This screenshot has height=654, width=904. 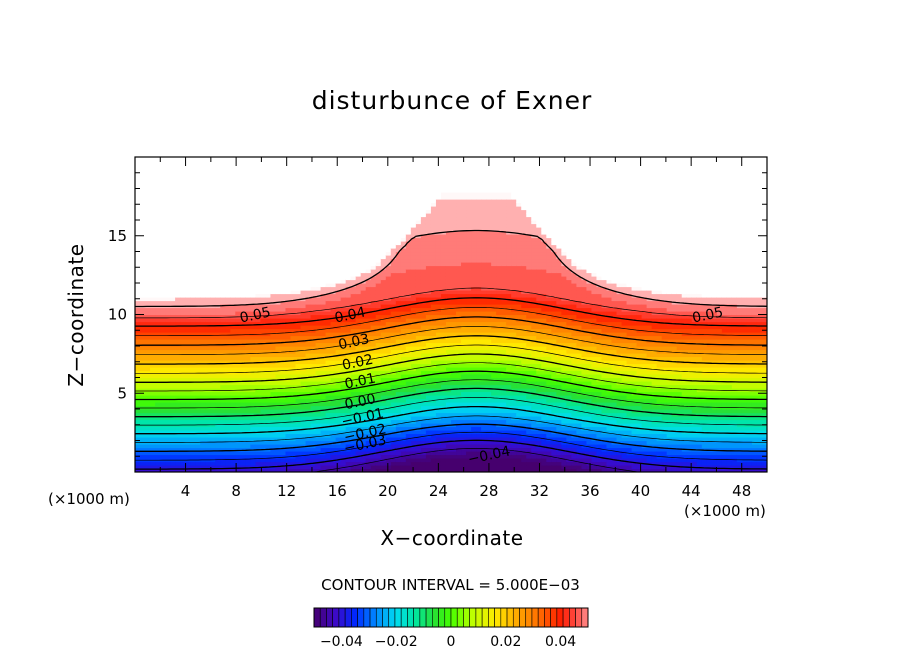 What do you see at coordinates (186, 491) in the screenshot?
I see `x-tick-label: 4` at bounding box center [186, 491].